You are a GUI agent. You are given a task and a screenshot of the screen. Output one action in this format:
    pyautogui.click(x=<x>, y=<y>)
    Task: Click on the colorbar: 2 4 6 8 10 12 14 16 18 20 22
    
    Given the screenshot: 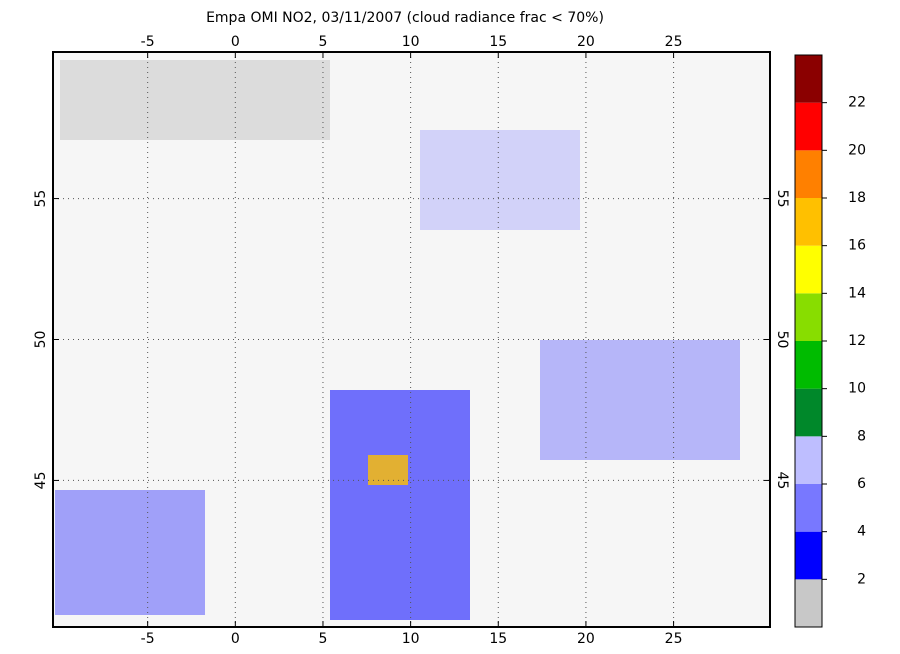 What is the action you would take?
    pyautogui.click(x=830, y=341)
    